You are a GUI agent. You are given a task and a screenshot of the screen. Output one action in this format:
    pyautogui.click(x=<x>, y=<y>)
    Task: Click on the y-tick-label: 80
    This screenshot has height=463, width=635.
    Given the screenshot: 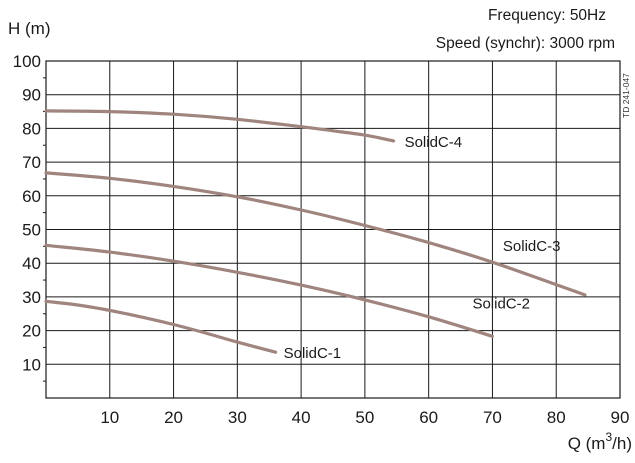 What is the action you would take?
    pyautogui.click(x=31, y=128)
    